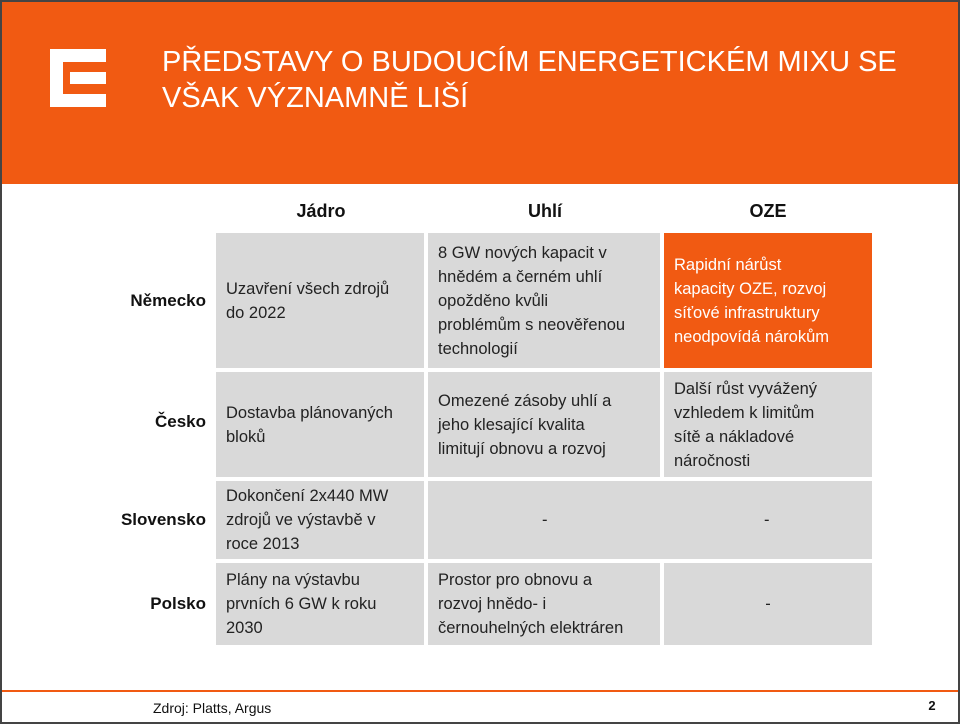 The width and height of the screenshot is (960, 724). I want to click on column-header-uhli: Uhlí, so click(545, 211).